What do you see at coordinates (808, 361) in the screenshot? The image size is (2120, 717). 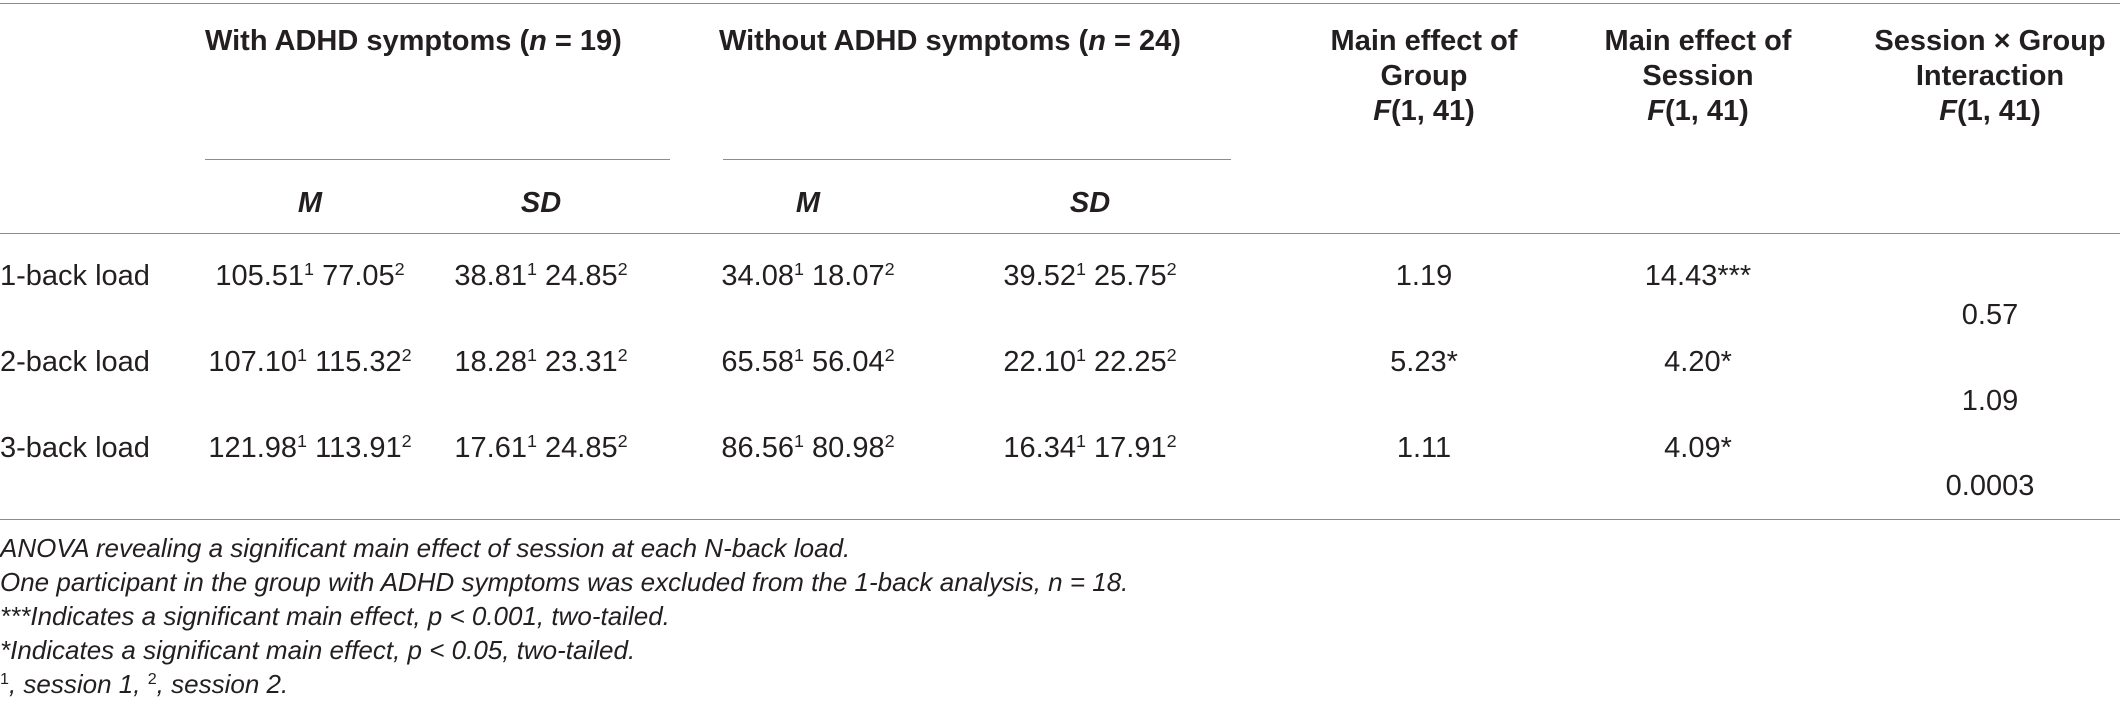 I see `cell-without-m: 65.581 56.042` at bounding box center [808, 361].